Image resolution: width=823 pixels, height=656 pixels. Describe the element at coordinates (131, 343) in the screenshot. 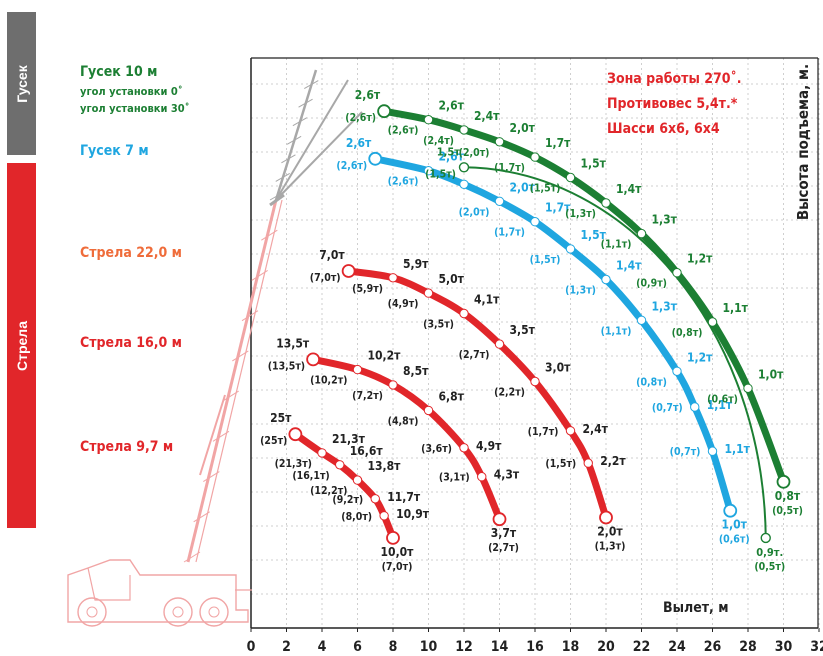

I see `legend-strela16: Стрела 16,0 м` at that location.